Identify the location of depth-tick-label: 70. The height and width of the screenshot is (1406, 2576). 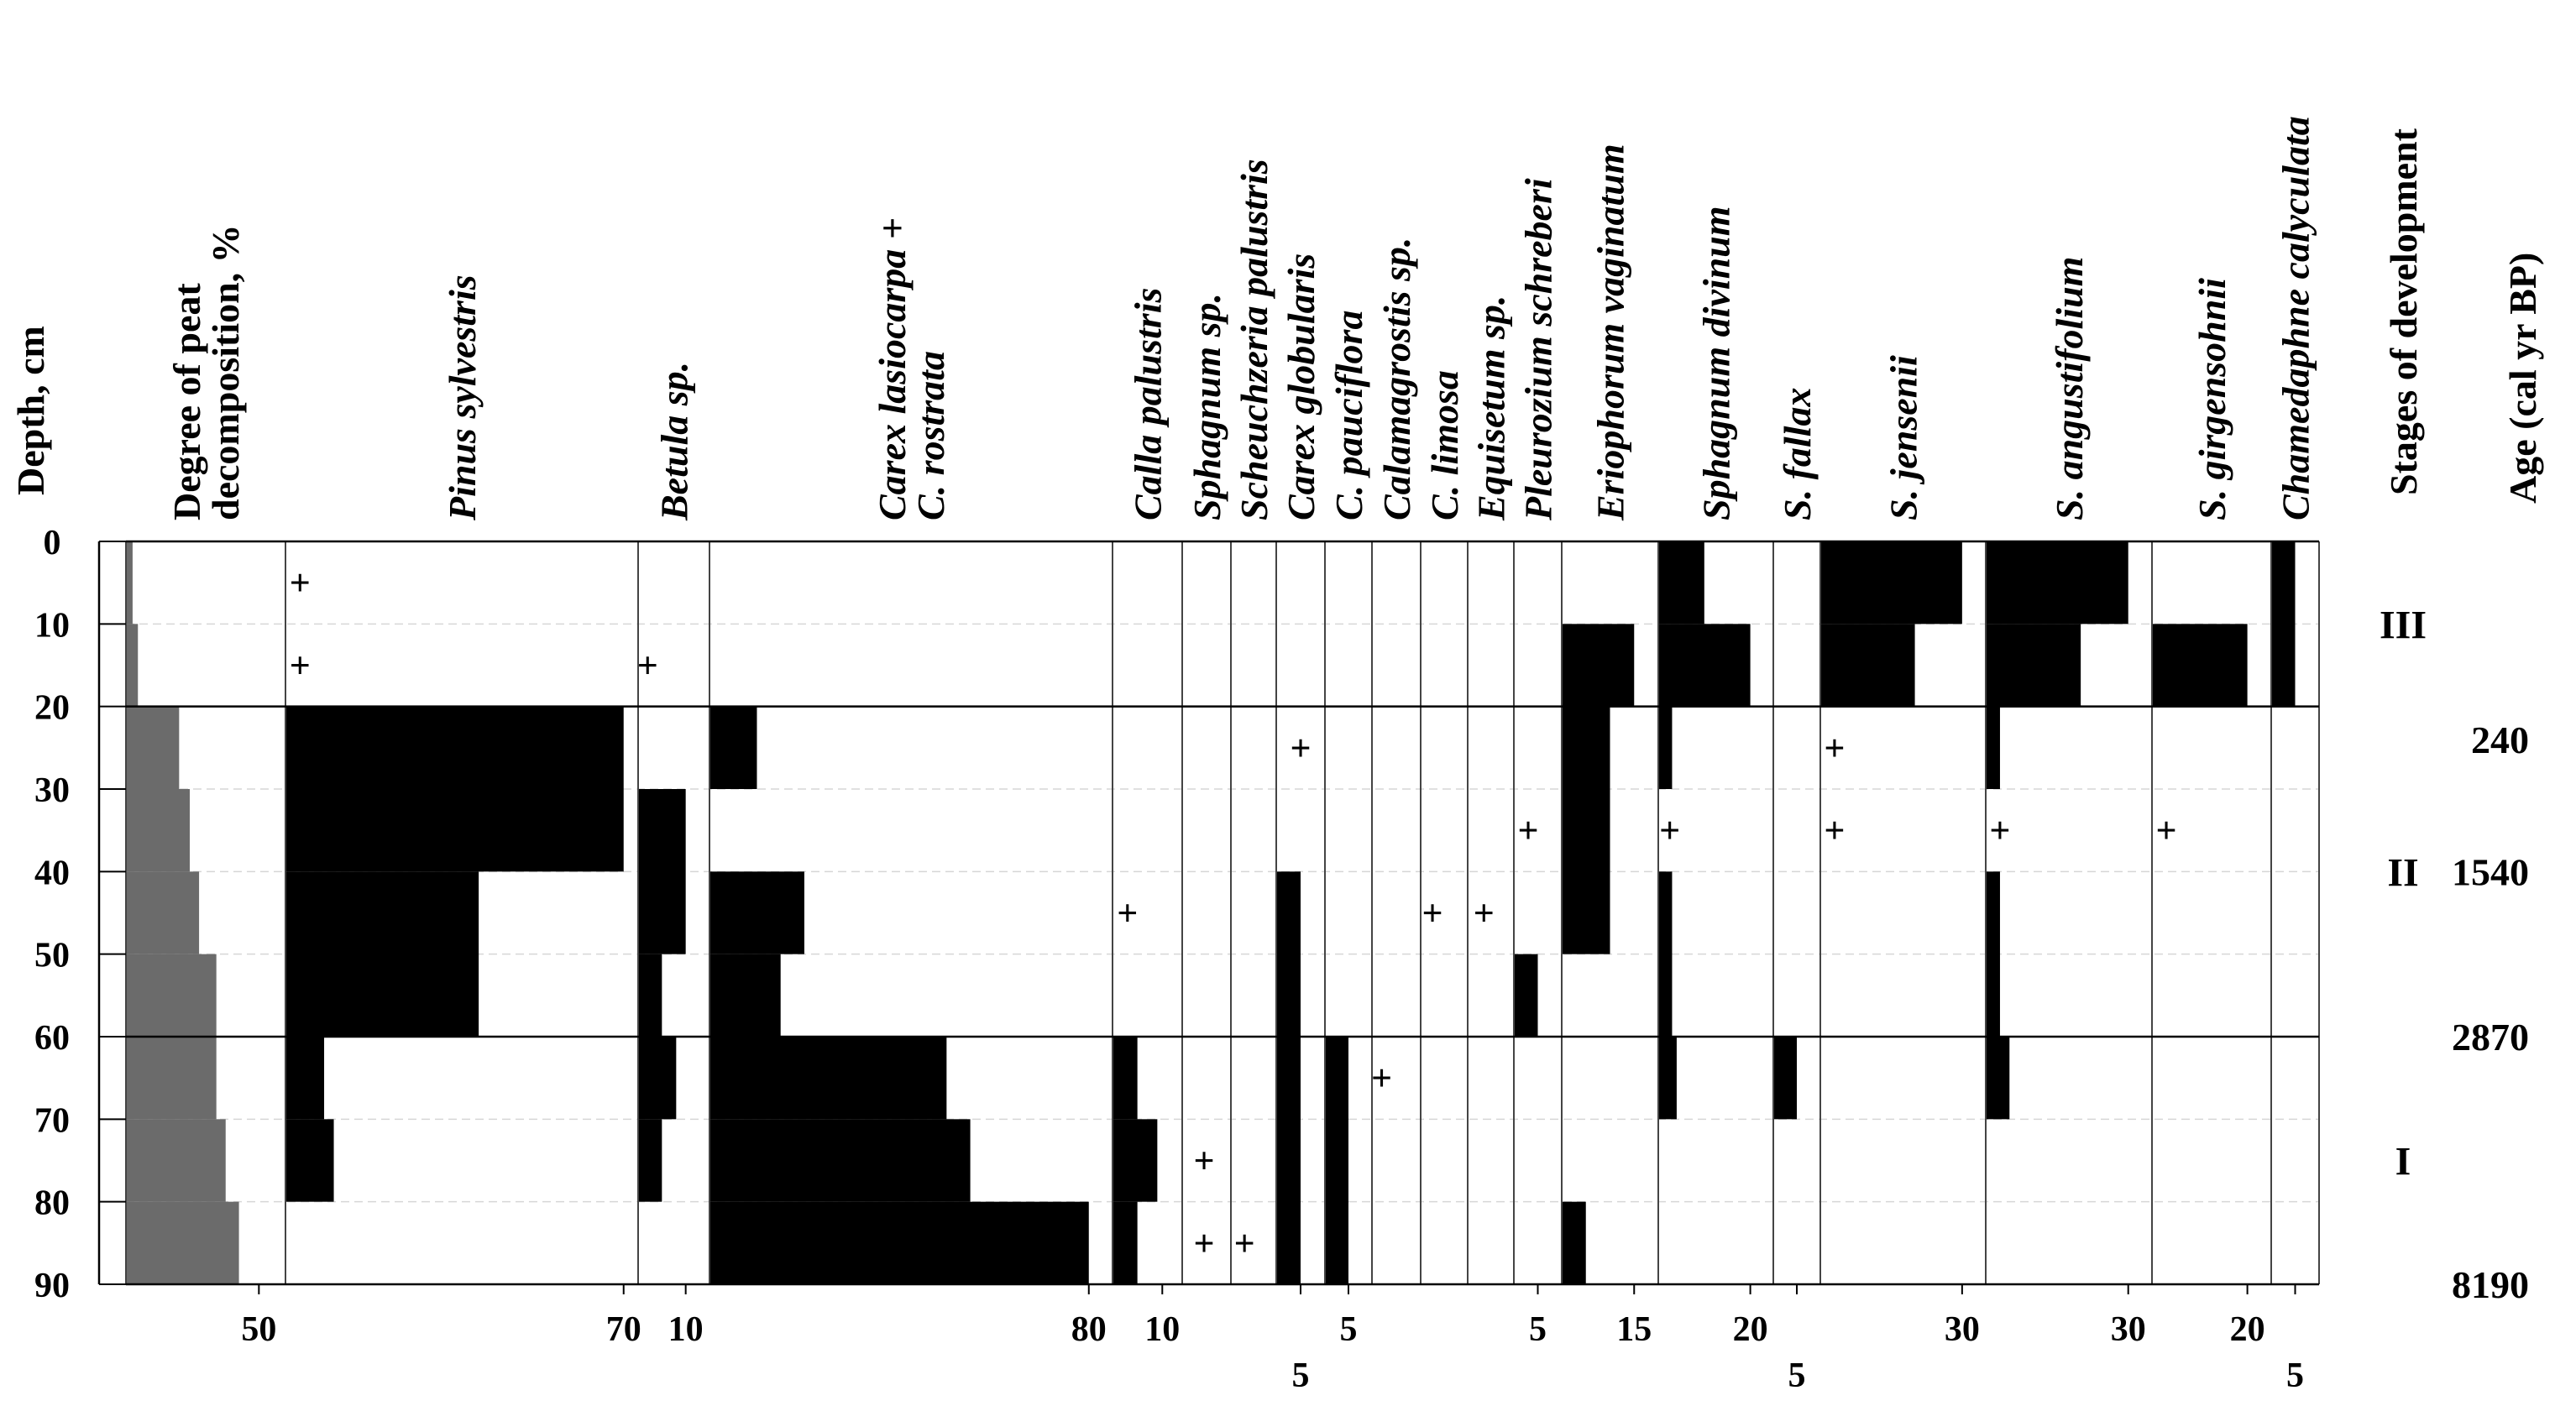
(52, 1121).